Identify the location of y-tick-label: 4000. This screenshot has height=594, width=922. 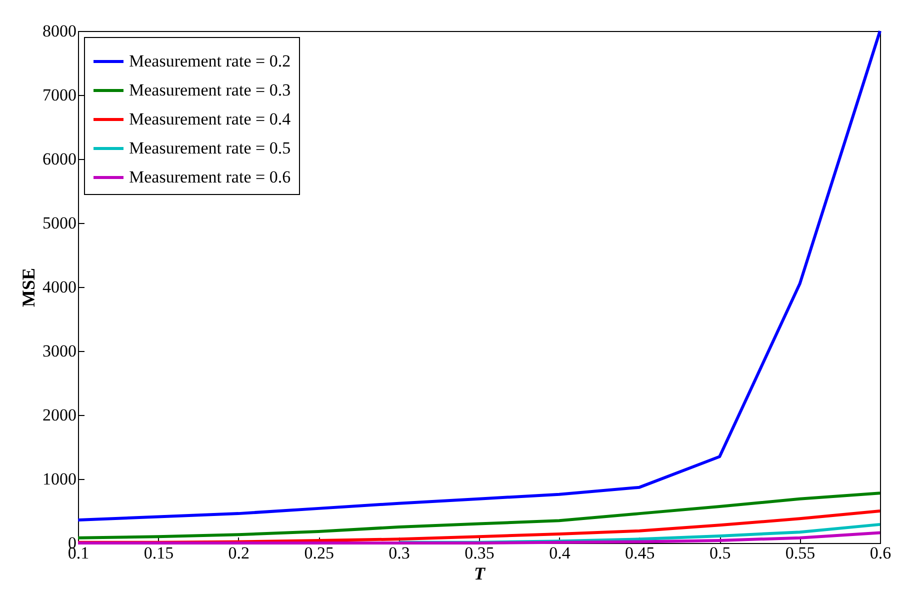
(59, 287).